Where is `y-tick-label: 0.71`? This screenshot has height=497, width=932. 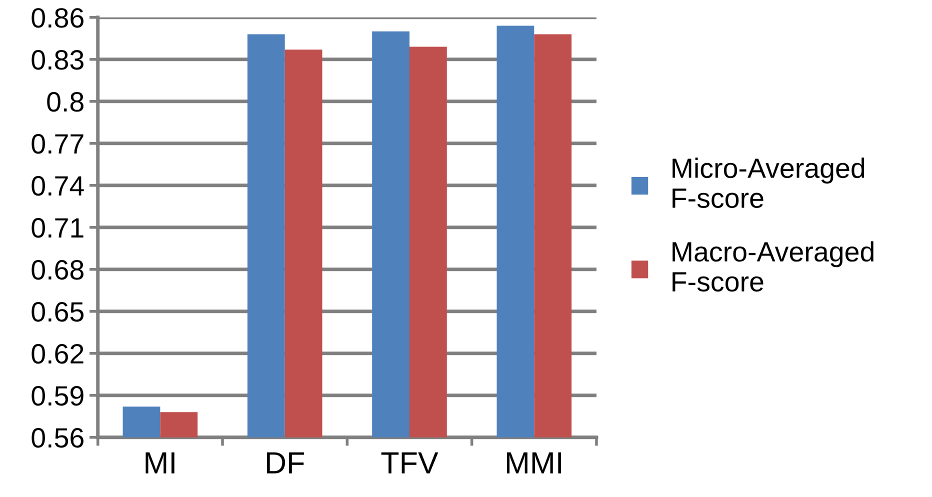
y-tick-label: 0.71 is located at coordinates (58, 228).